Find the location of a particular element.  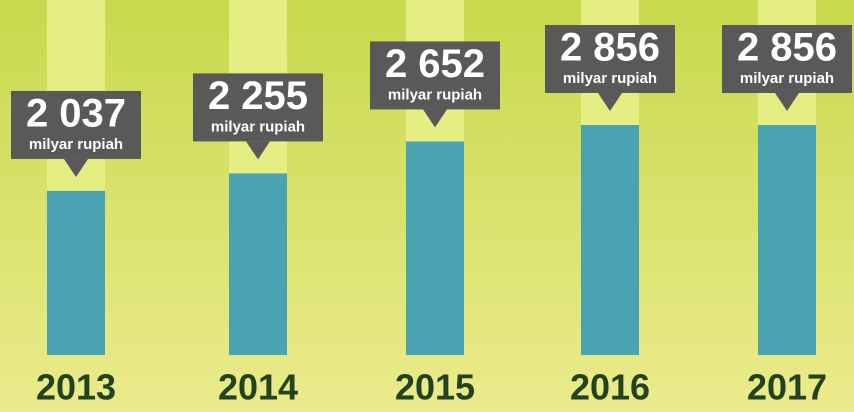

value-label: 2 255 is located at coordinates (258, 96).